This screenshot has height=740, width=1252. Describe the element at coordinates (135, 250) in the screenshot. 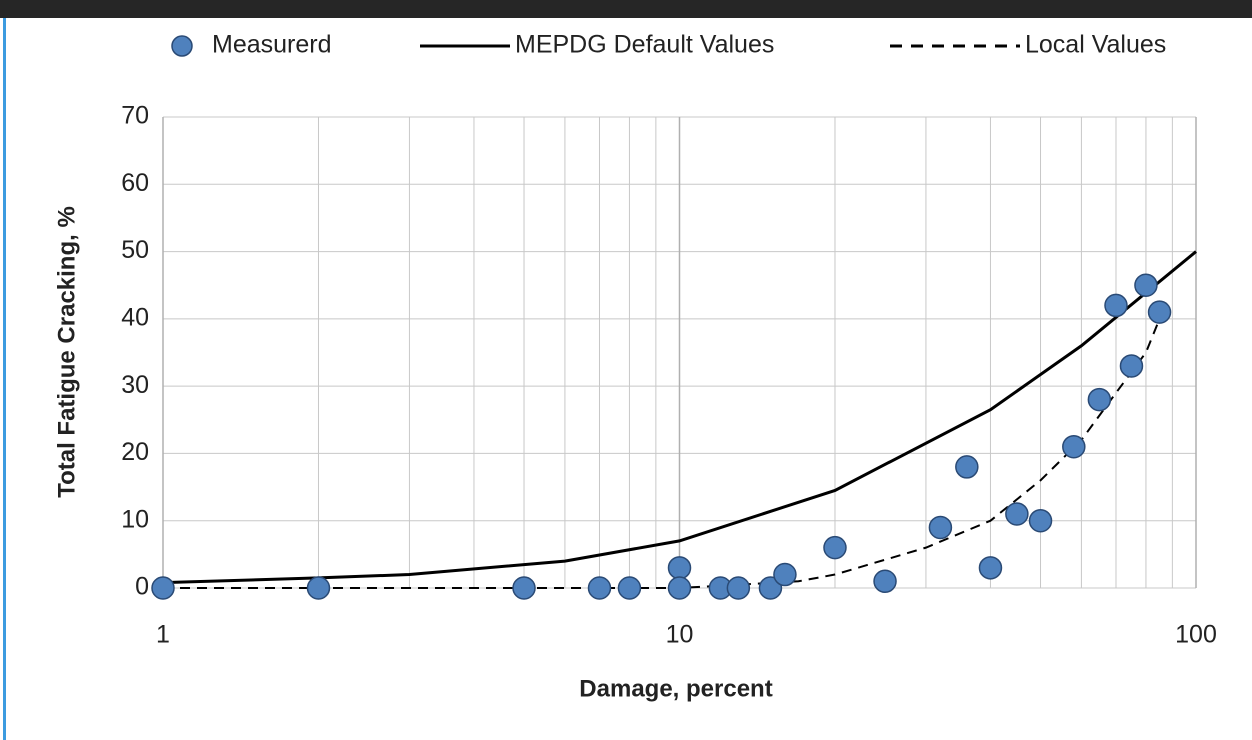

I see `y-tick-label: 50` at that location.